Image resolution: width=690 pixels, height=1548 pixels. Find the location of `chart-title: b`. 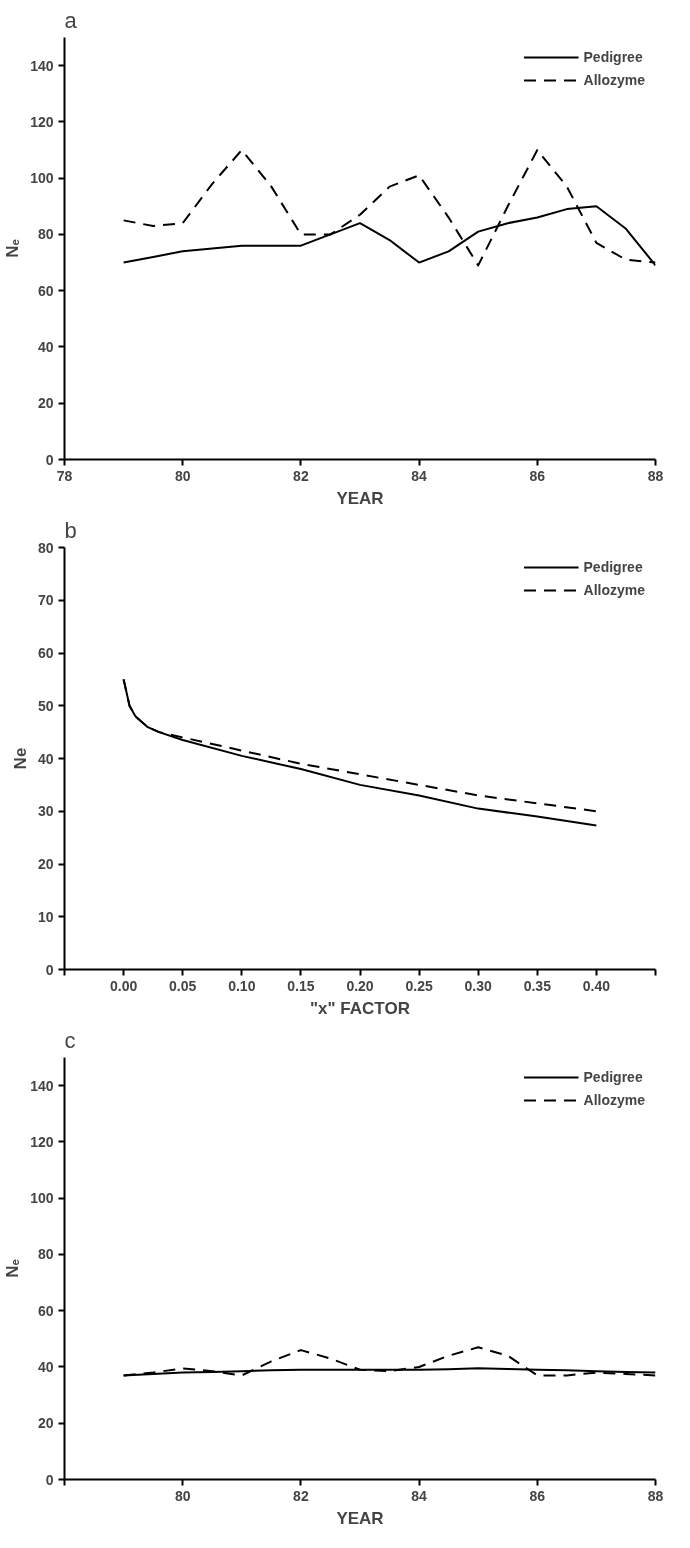

chart-title: b is located at coordinates (70, 530).